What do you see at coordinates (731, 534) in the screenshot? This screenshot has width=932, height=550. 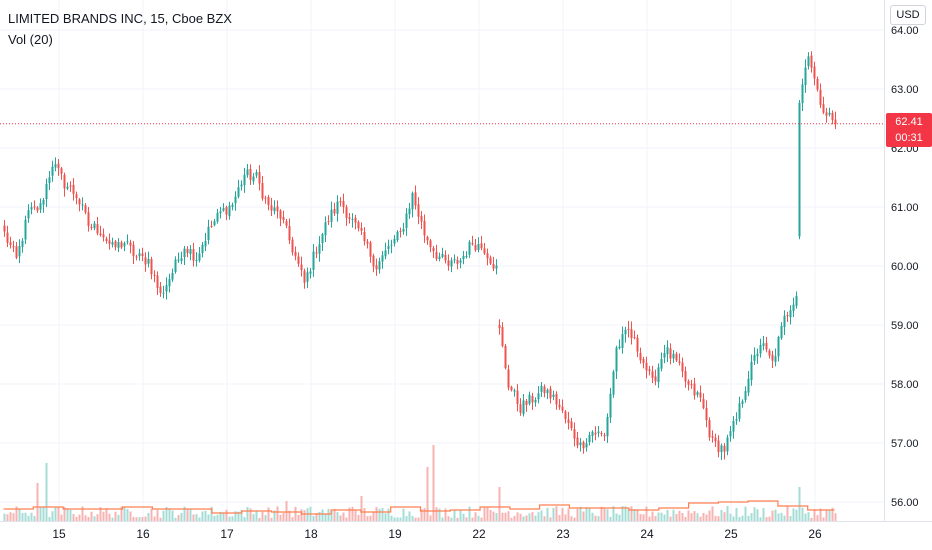 I see `time-tick-label: 25` at bounding box center [731, 534].